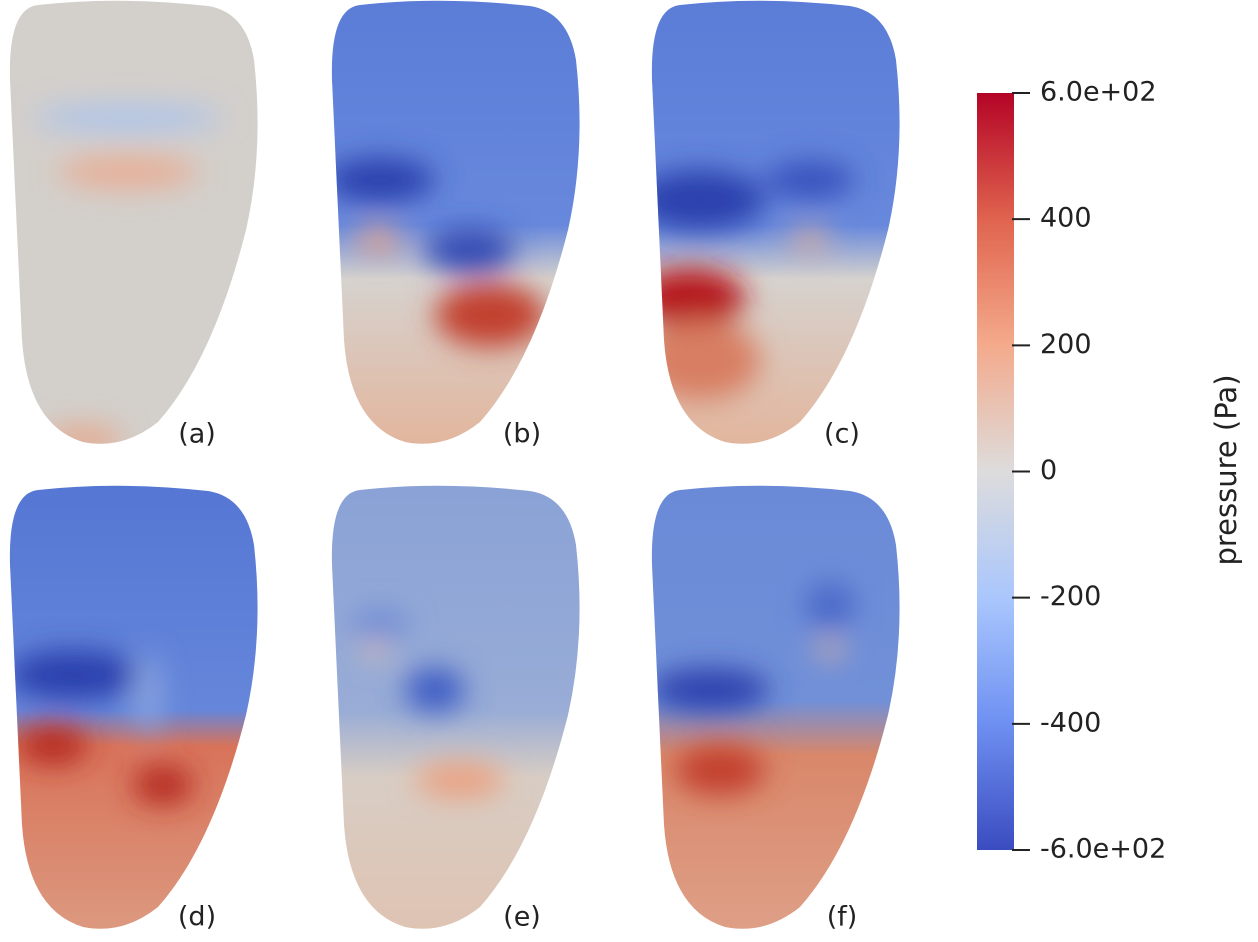 The height and width of the screenshot is (942, 1258). I want to click on tick-label: 200, so click(1066, 344).